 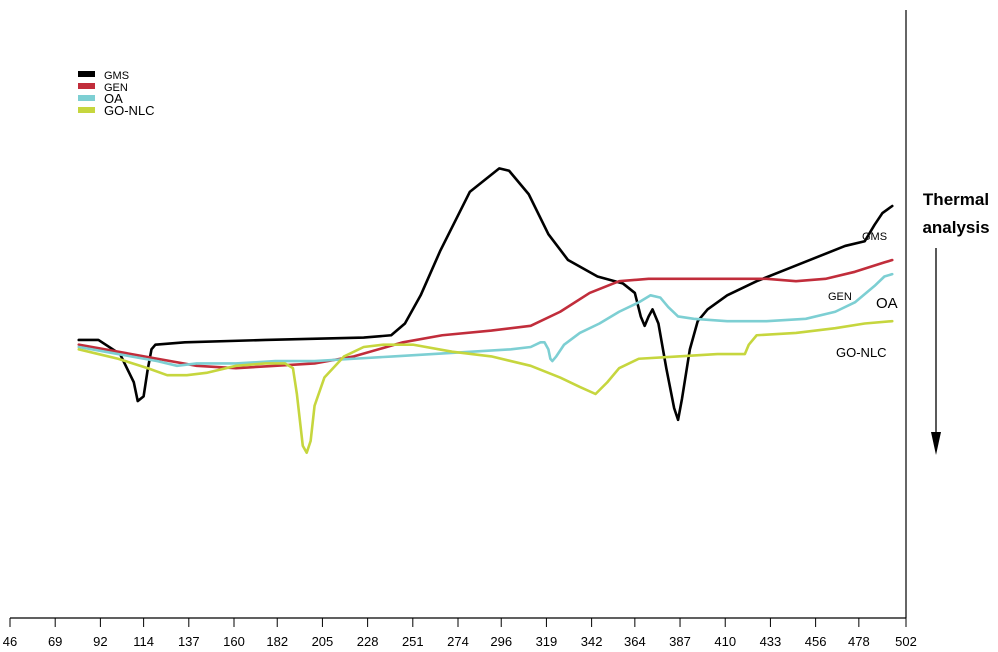 I want to click on x-tick-label: 46, so click(x=10, y=641).